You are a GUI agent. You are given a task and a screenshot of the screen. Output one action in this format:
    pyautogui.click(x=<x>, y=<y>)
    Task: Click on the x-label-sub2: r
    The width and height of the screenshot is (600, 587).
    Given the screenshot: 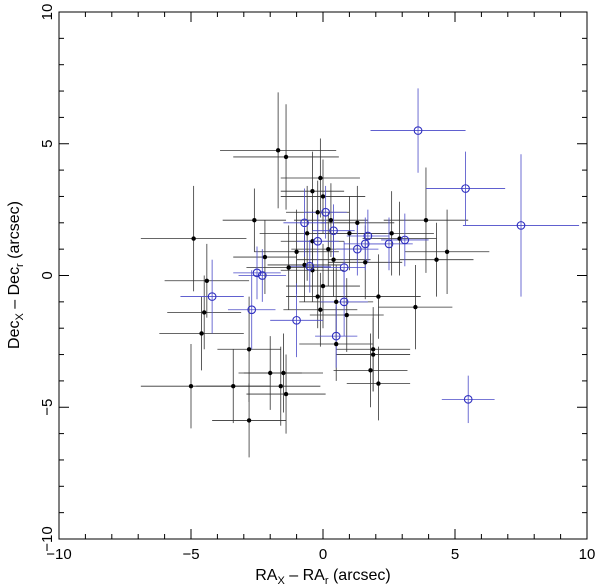 What is the action you would take?
    pyautogui.click(x=327, y=581)
    